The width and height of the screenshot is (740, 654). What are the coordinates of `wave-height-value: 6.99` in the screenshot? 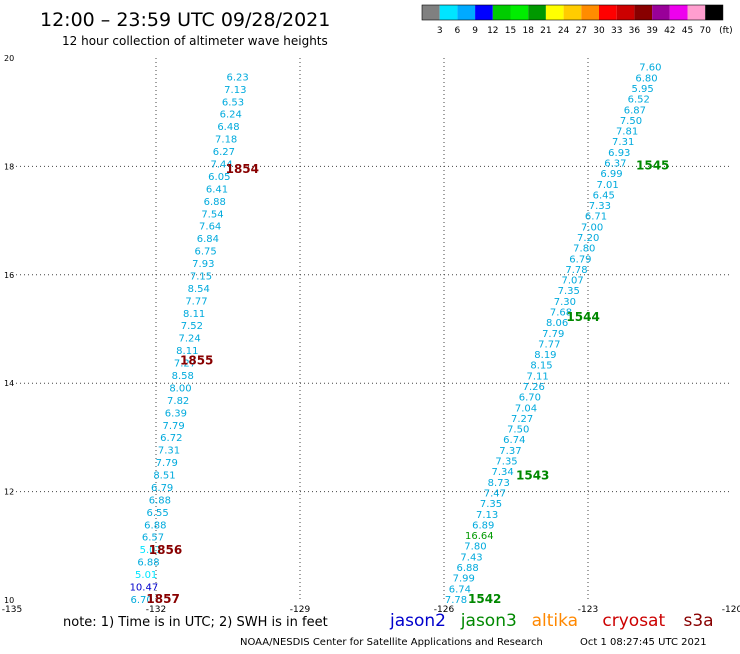 It's located at (611, 174).